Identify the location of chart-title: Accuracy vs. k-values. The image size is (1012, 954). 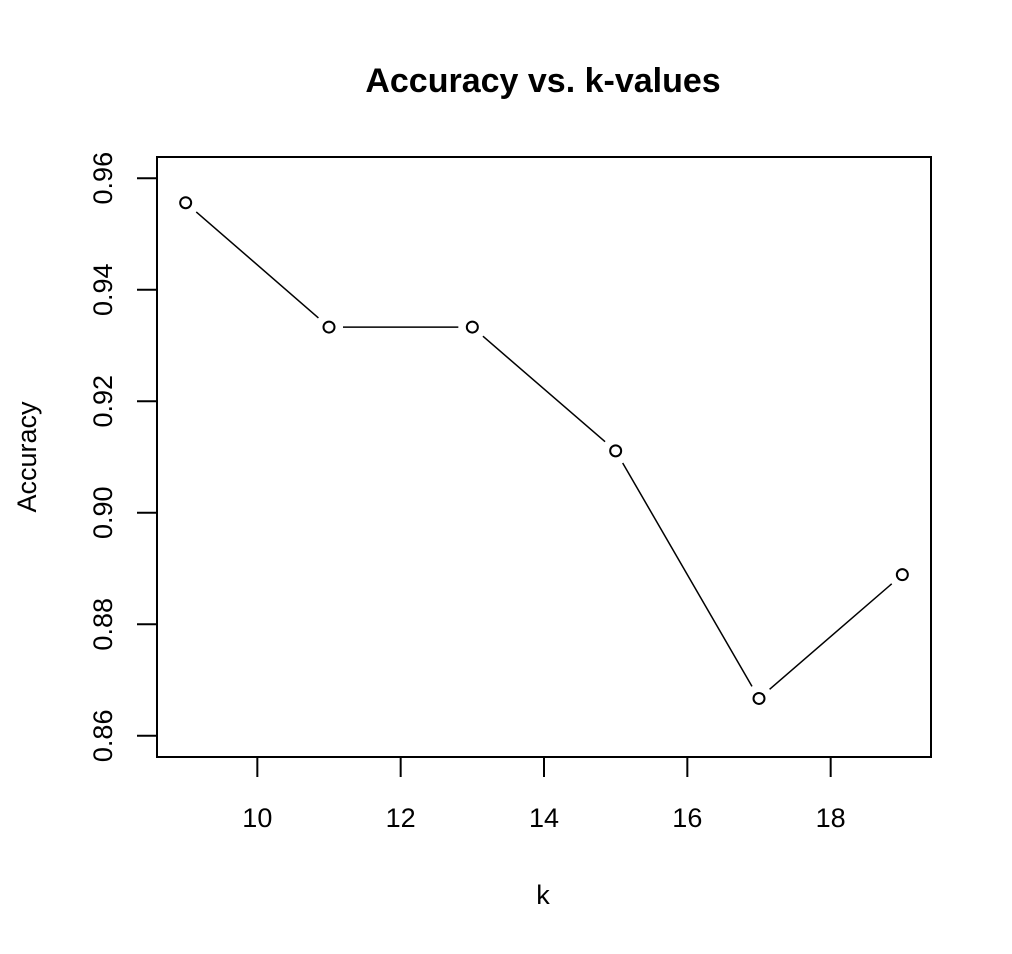
(542, 81).